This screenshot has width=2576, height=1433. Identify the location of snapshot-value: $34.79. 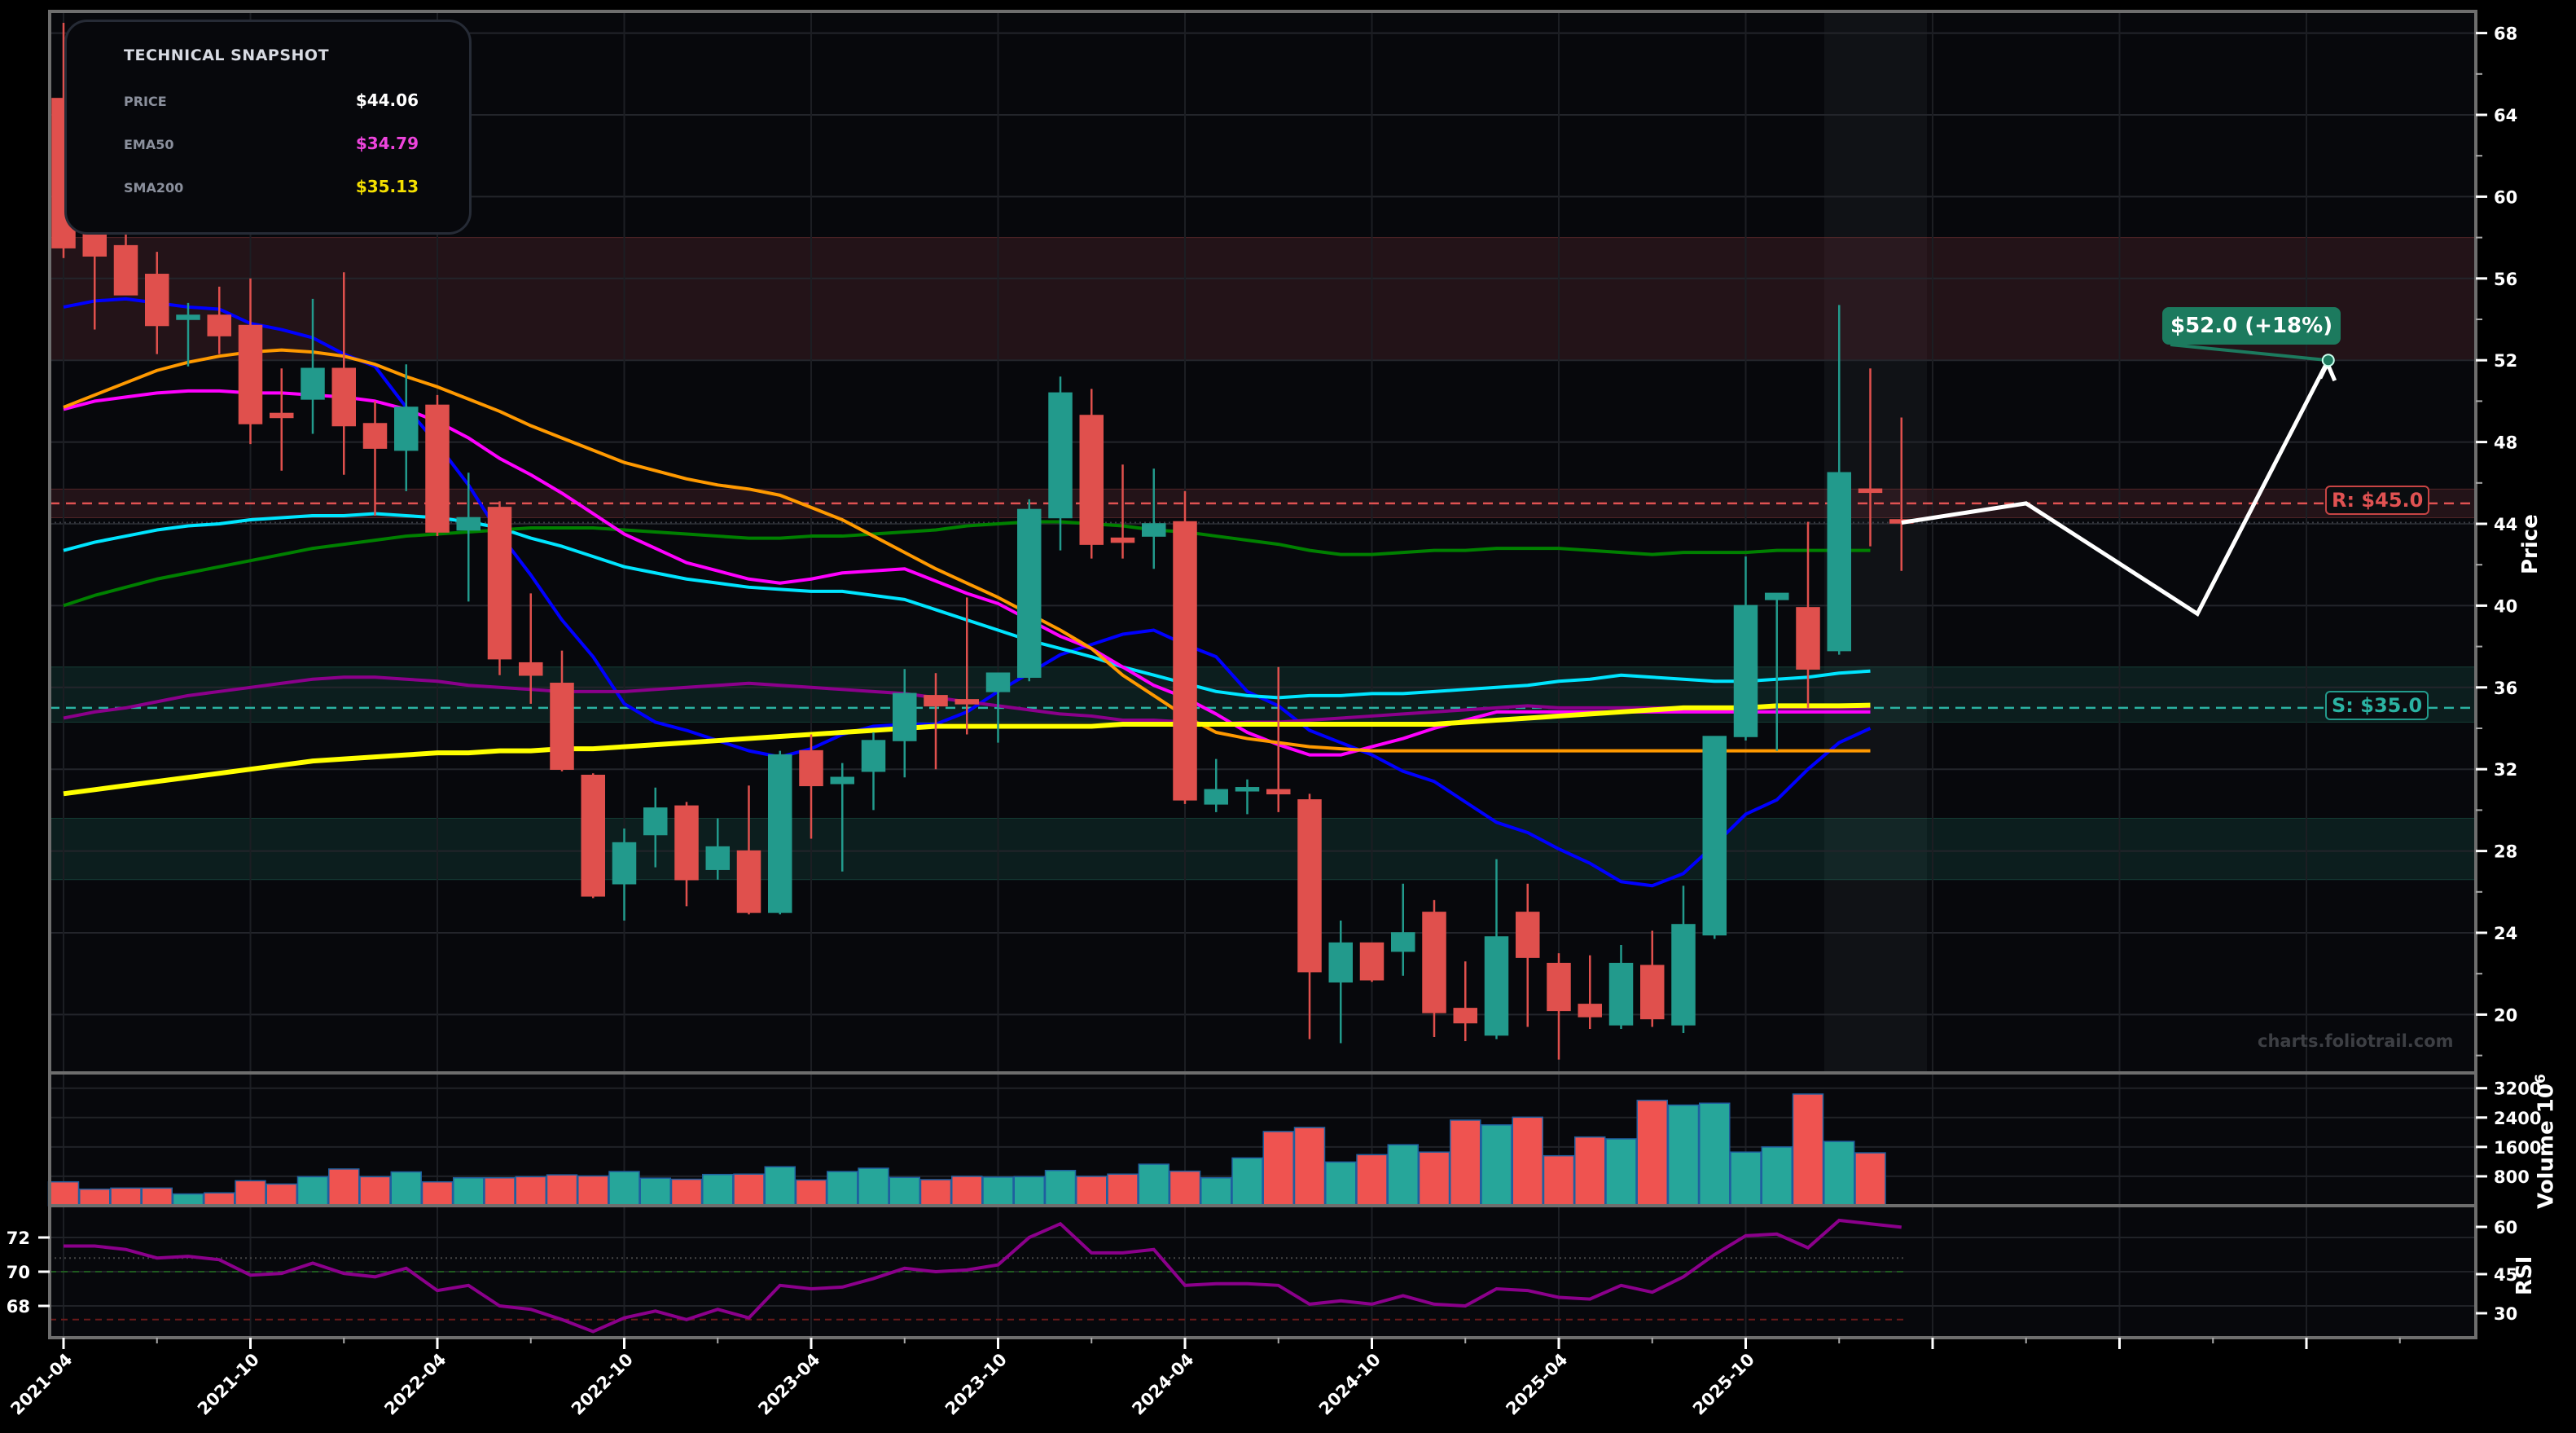
(387, 143).